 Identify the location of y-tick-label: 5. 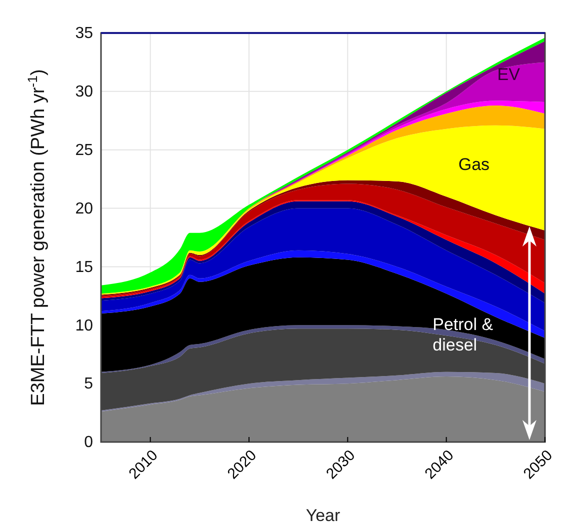
(89, 384).